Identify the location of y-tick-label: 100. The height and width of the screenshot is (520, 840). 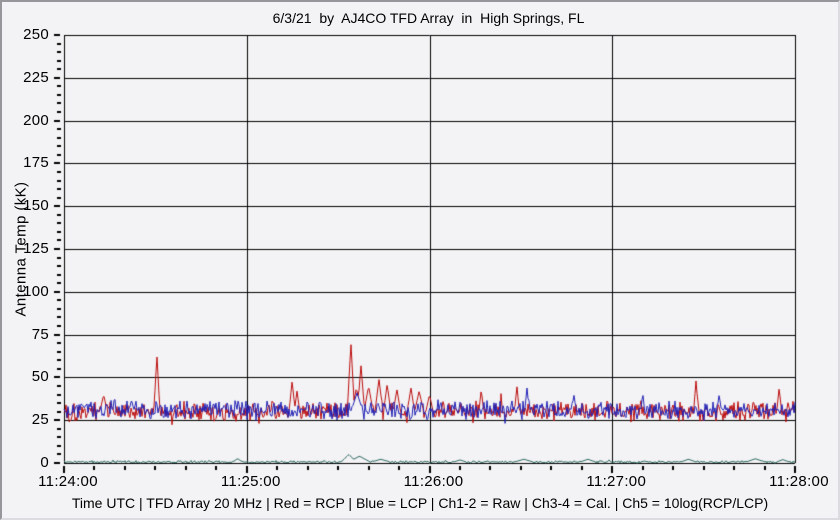
(36, 291).